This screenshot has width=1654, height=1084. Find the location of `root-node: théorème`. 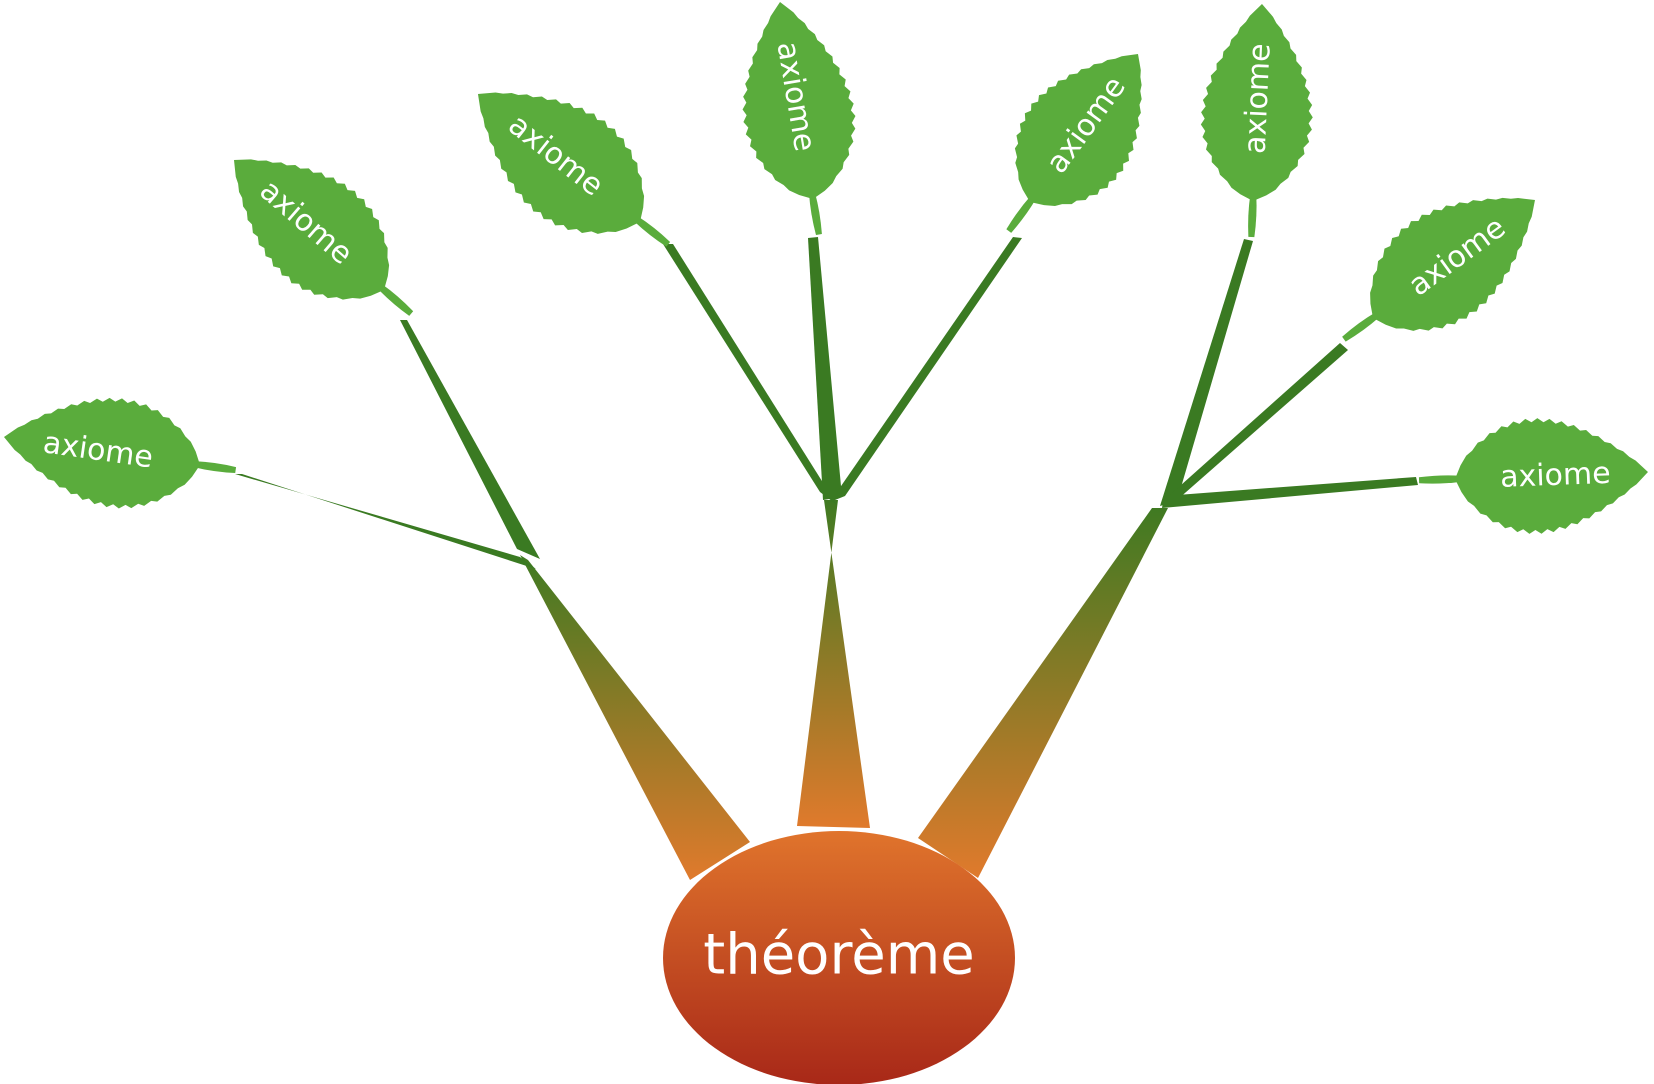

root-node: théorème is located at coordinates (839, 957).